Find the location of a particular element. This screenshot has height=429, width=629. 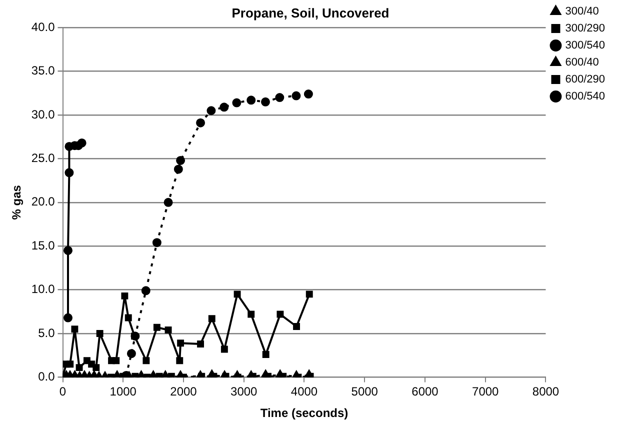

y-tick-label: 0.0 is located at coordinates (47, 377).